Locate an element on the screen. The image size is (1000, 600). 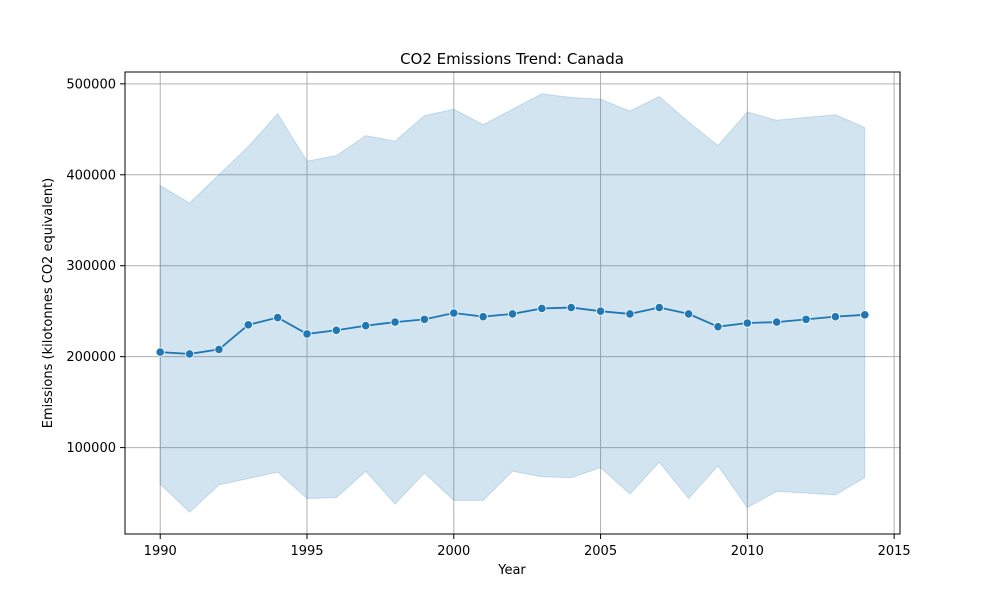
x-tick-label: 2010 is located at coordinates (747, 551).